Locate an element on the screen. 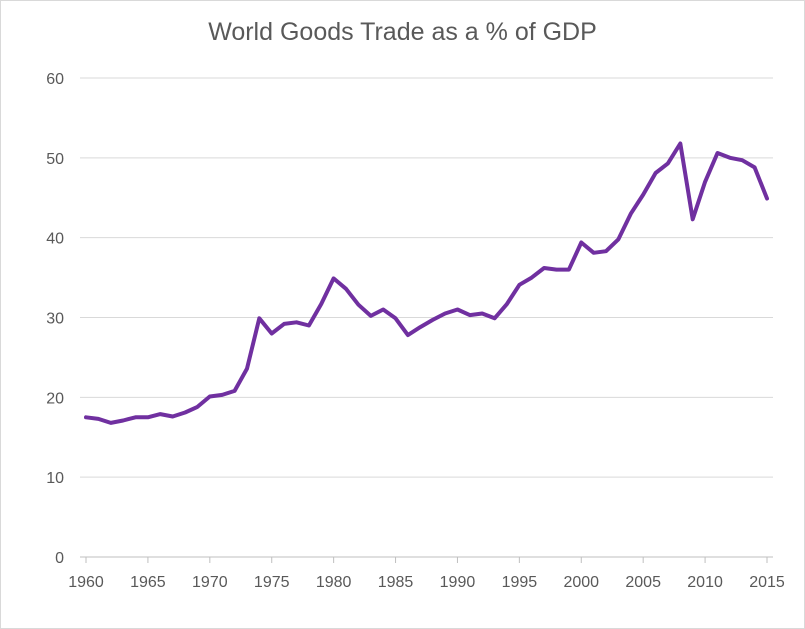 The height and width of the screenshot is (629, 805). data-point-1991 is located at coordinates (470, 315).